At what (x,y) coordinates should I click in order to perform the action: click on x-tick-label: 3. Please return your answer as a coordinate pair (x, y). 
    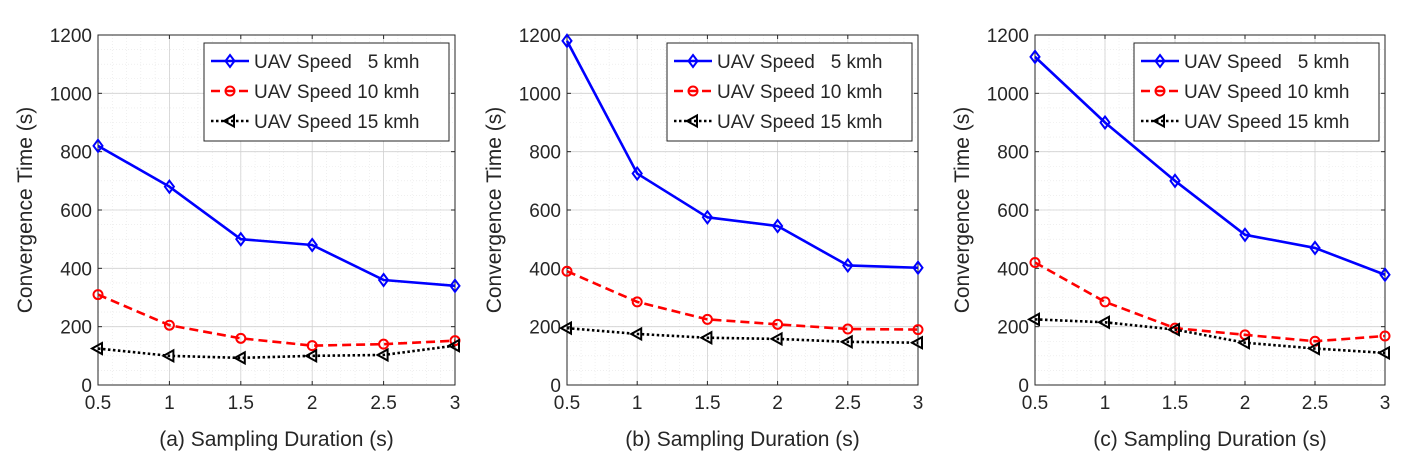
    Looking at the image, I should click on (918, 403).